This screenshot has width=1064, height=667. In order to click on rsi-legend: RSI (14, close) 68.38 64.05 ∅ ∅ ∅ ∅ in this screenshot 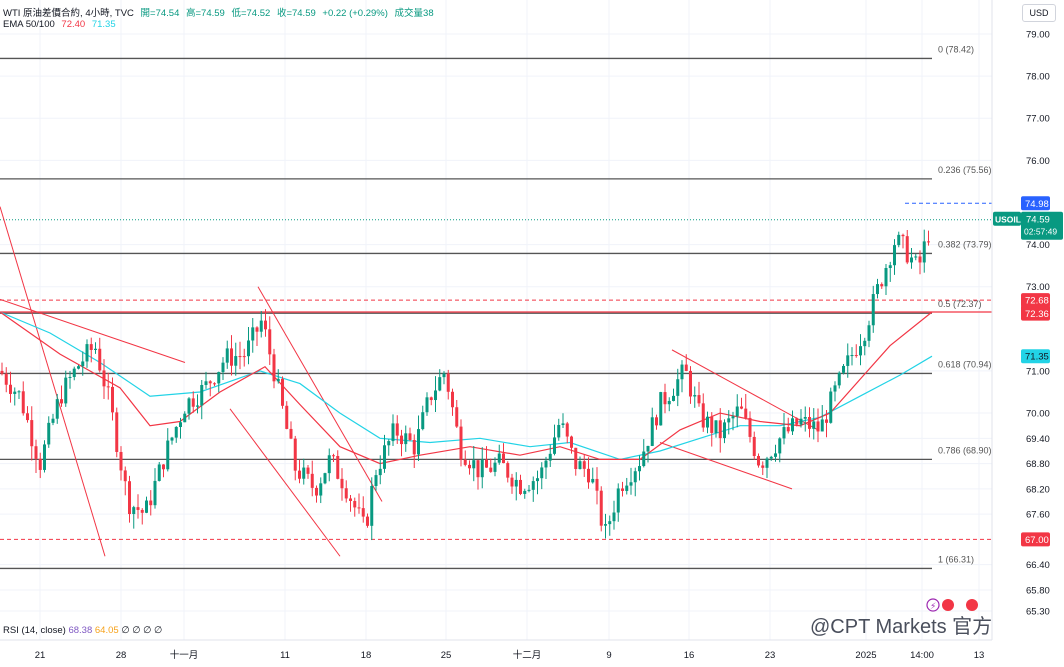, I will do `click(82, 630)`.